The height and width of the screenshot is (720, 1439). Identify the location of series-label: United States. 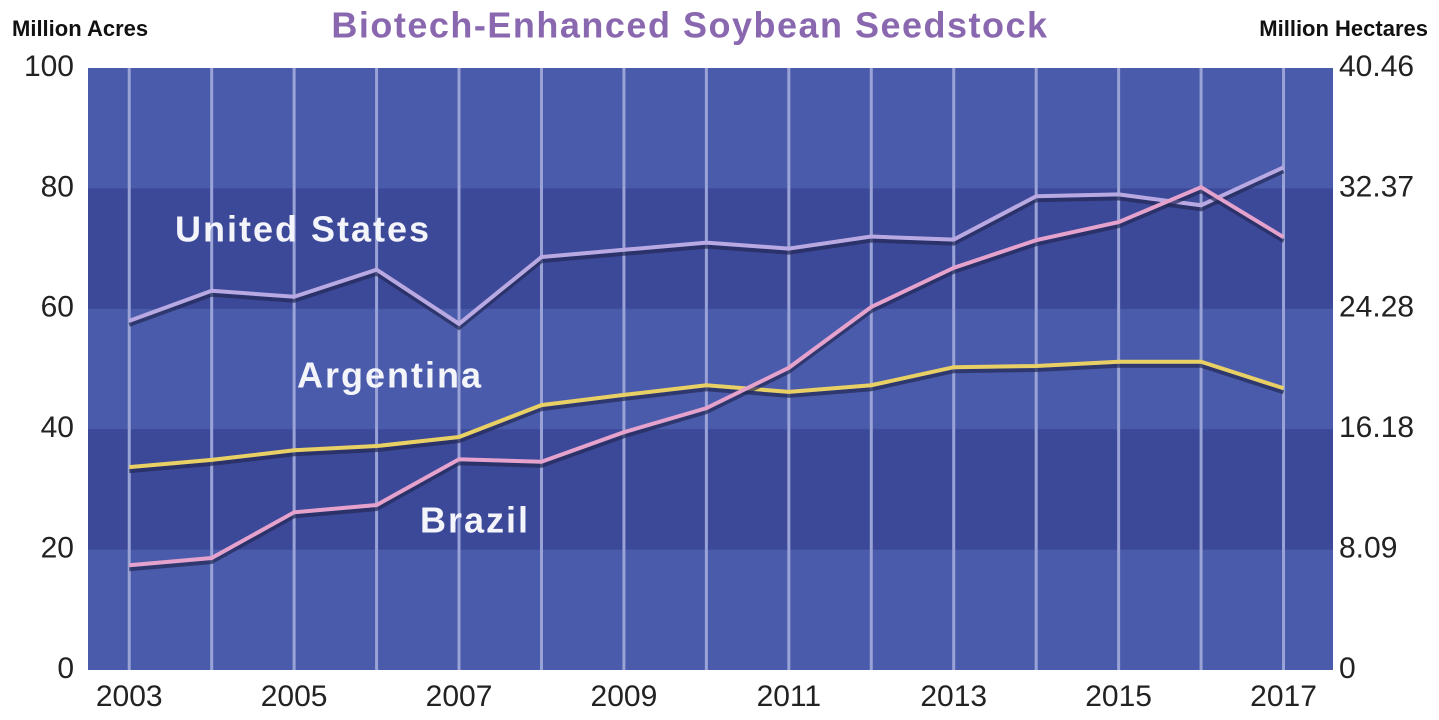
(303, 229).